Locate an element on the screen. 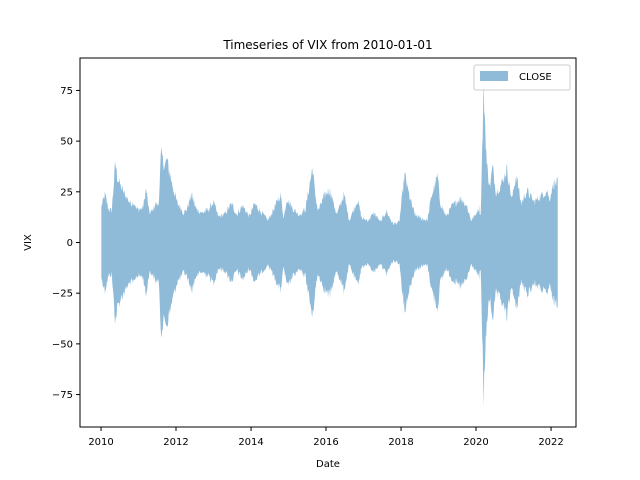 Image resolution: width=640 pixels, height=480 pixels. x-tick-label: 2012 is located at coordinates (175, 442).